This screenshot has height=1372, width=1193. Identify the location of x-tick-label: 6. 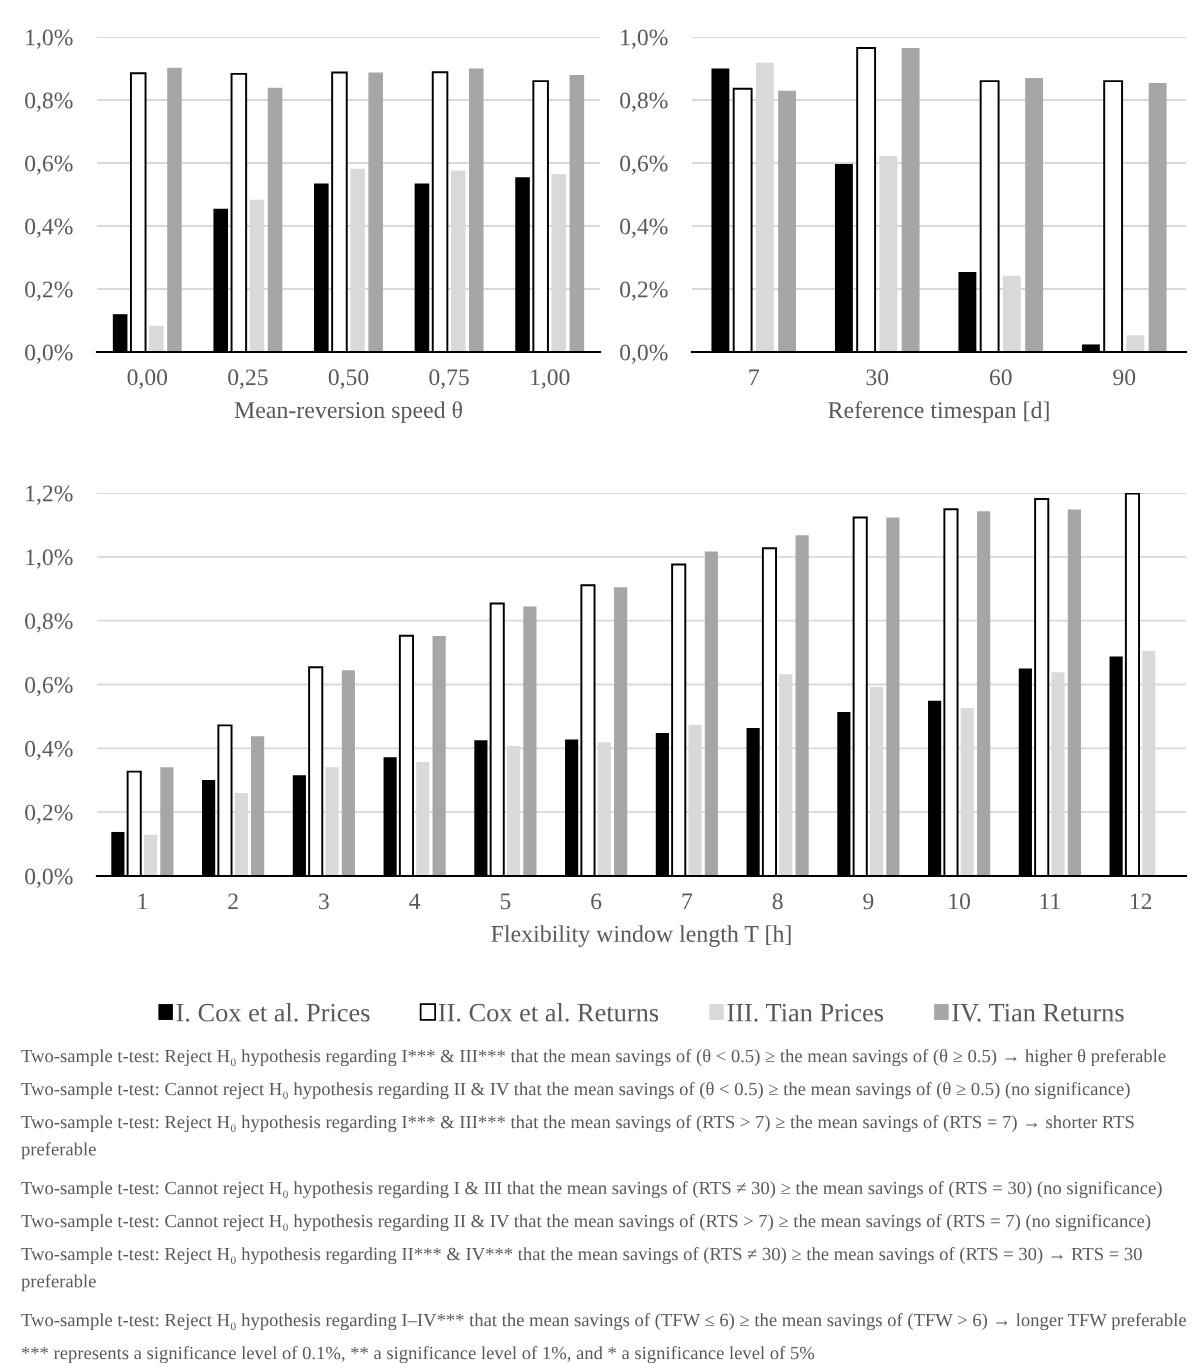
(596, 901).